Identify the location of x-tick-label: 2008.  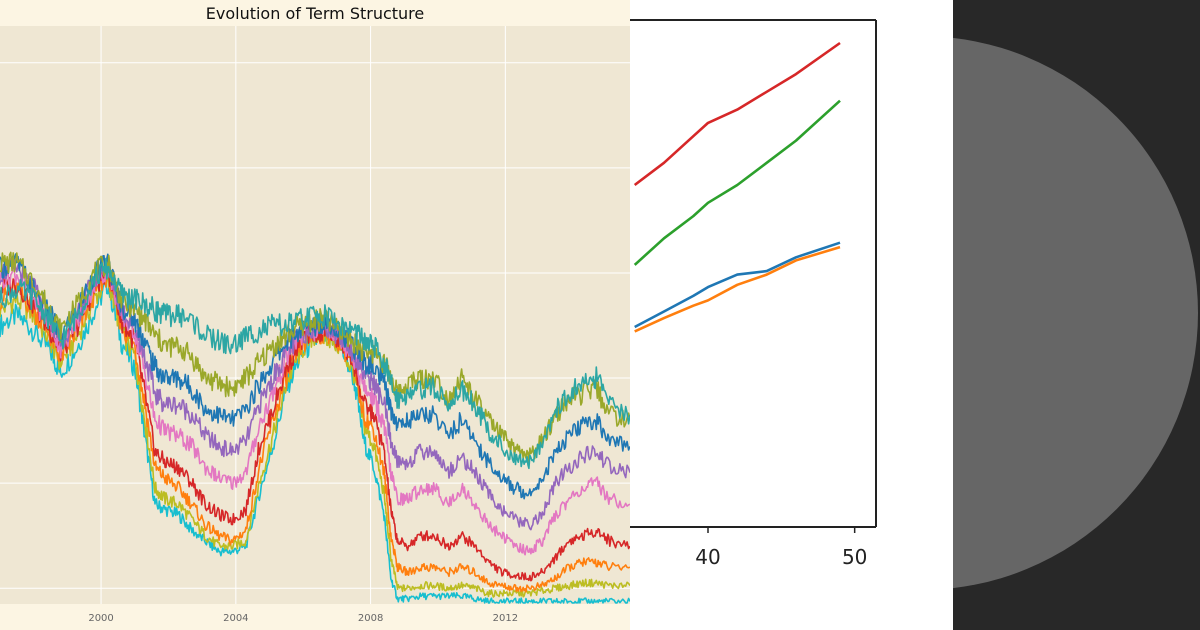
(370, 618).